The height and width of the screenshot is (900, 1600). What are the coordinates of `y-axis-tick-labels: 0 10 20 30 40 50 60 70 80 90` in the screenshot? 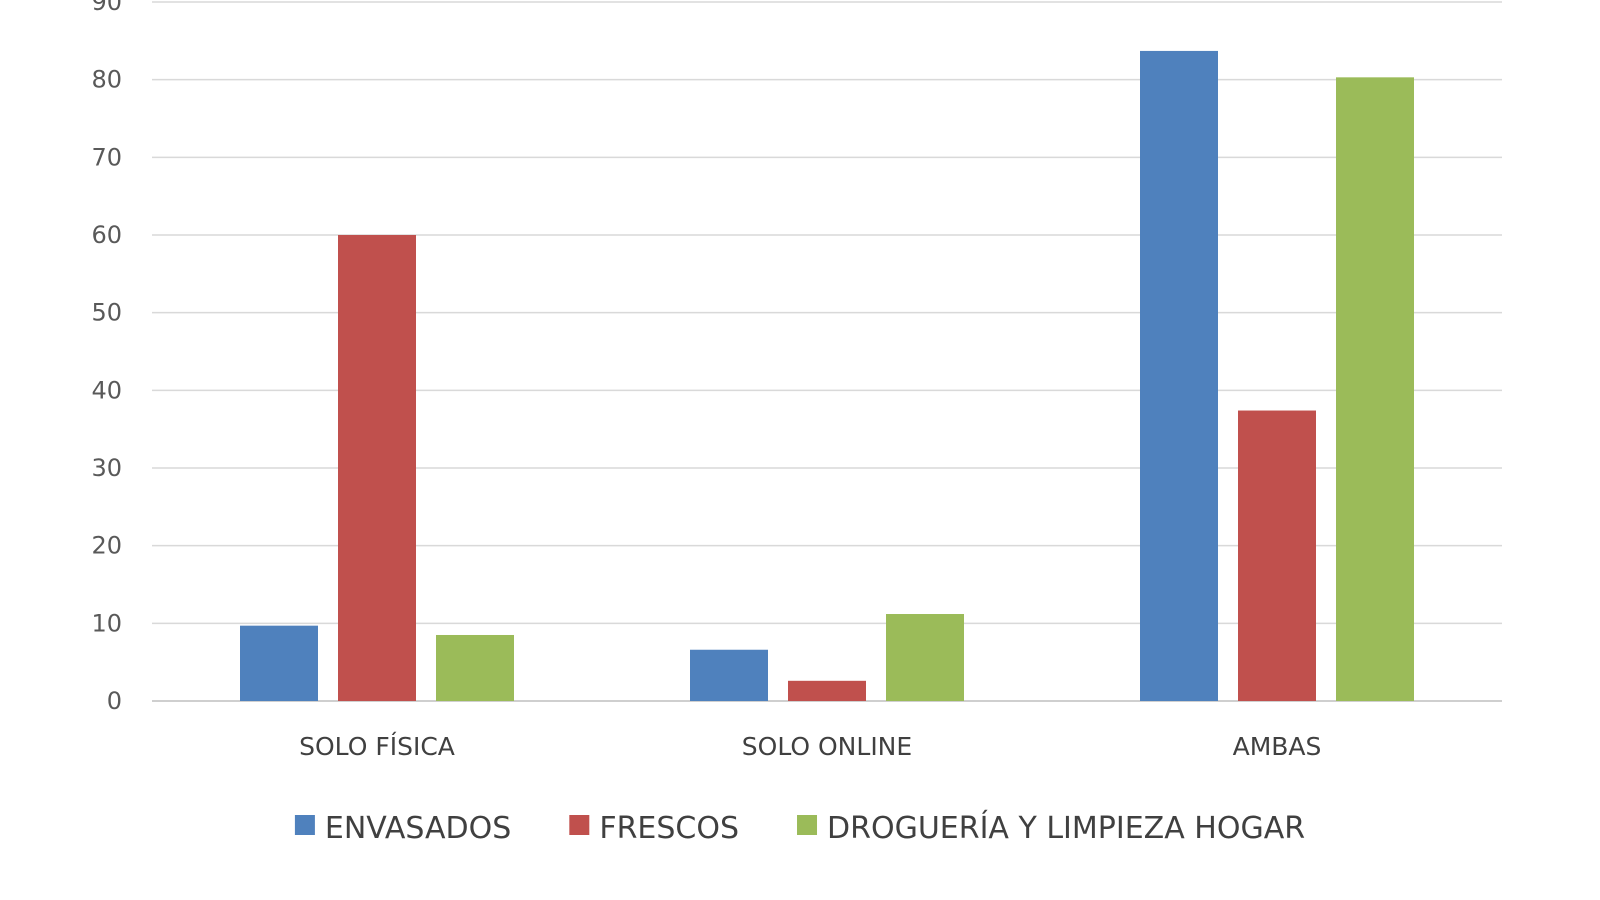 It's located at (106, 357).